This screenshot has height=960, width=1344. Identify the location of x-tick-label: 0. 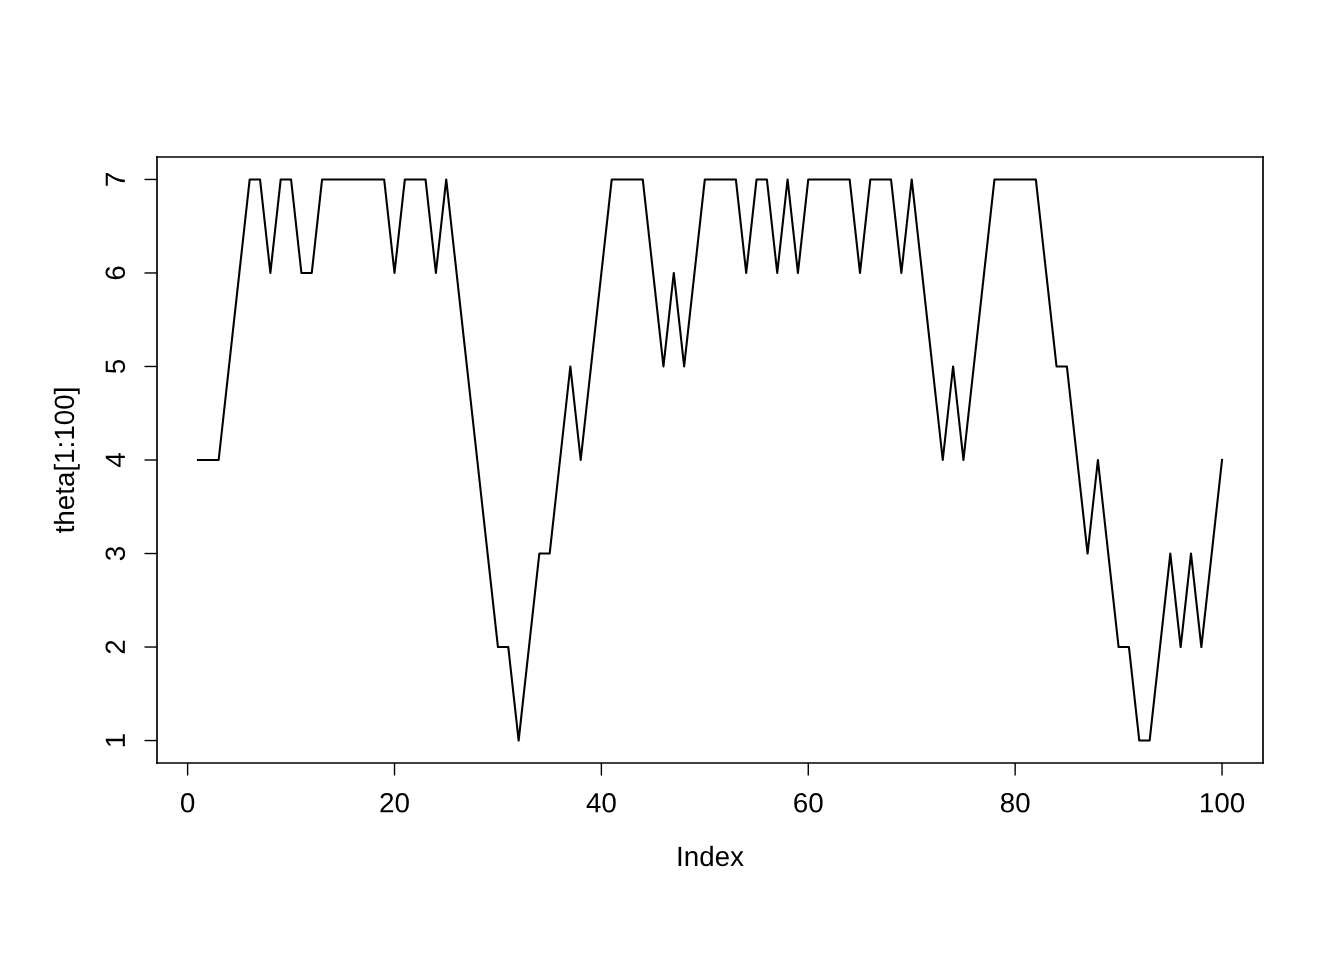
(187, 802).